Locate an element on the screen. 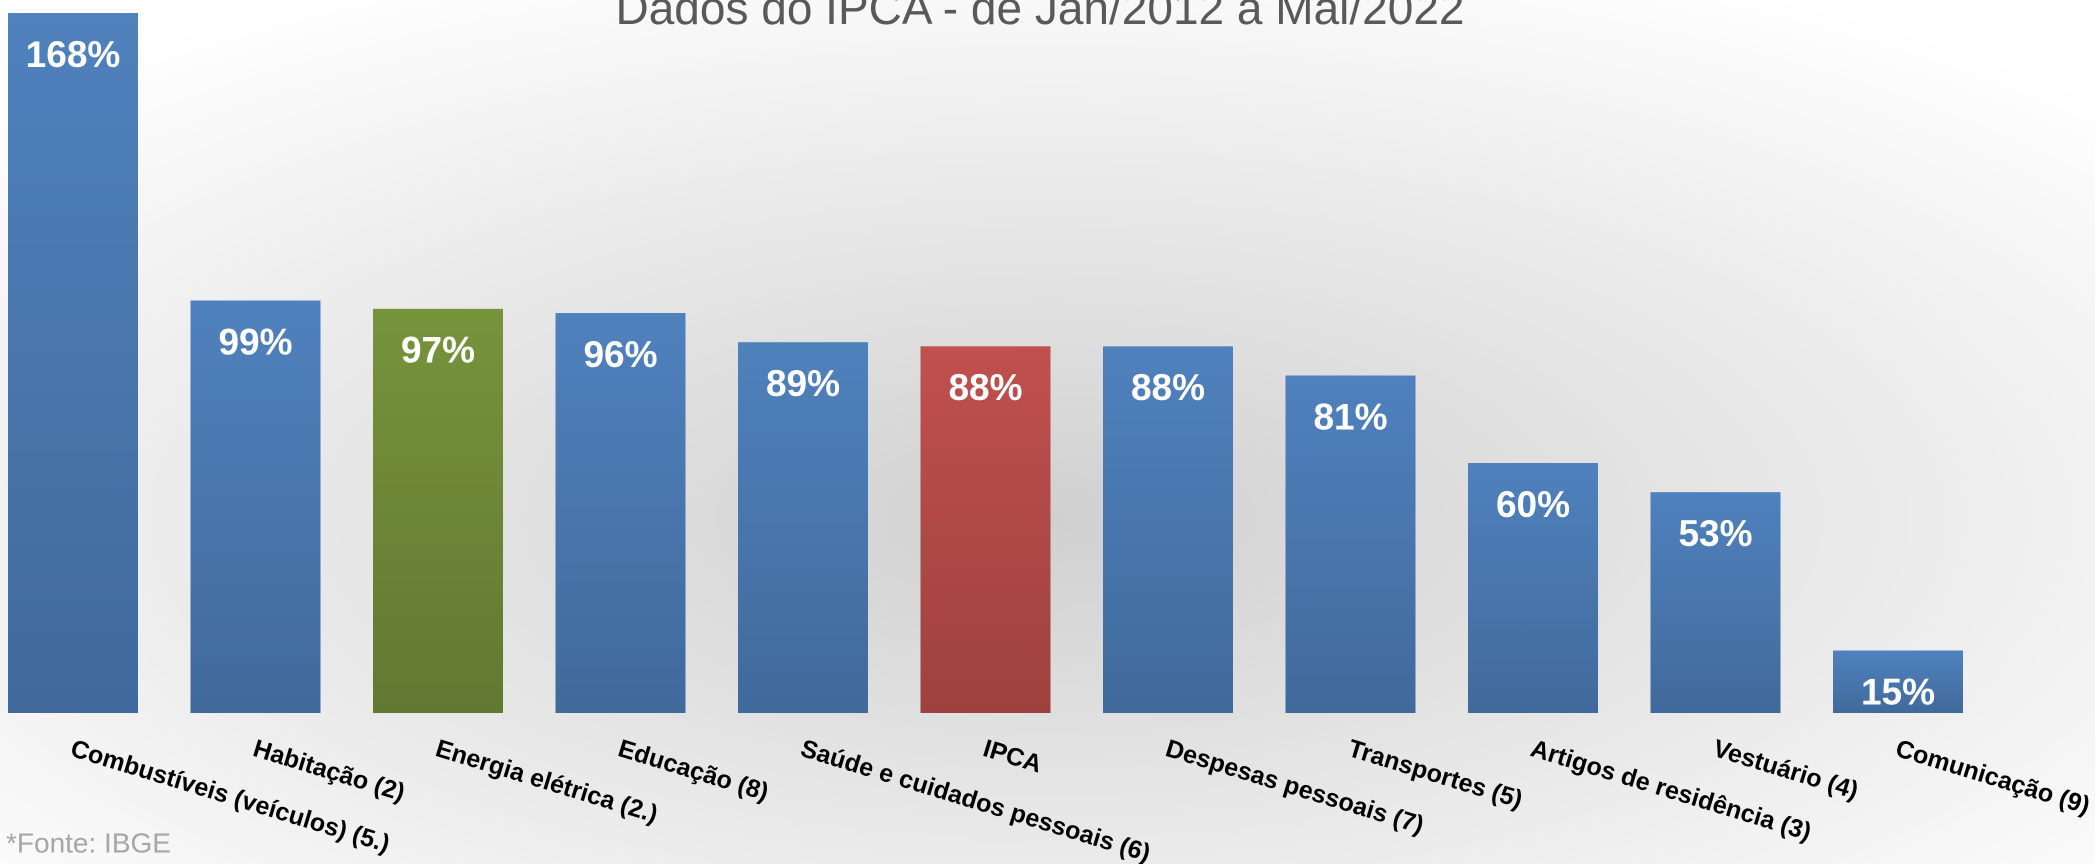 This screenshot has width=2095, height=864. chart-title: Dados do IPCA - de Jan/2012 à Mai/2022 is located at coordinates (1039, 17).